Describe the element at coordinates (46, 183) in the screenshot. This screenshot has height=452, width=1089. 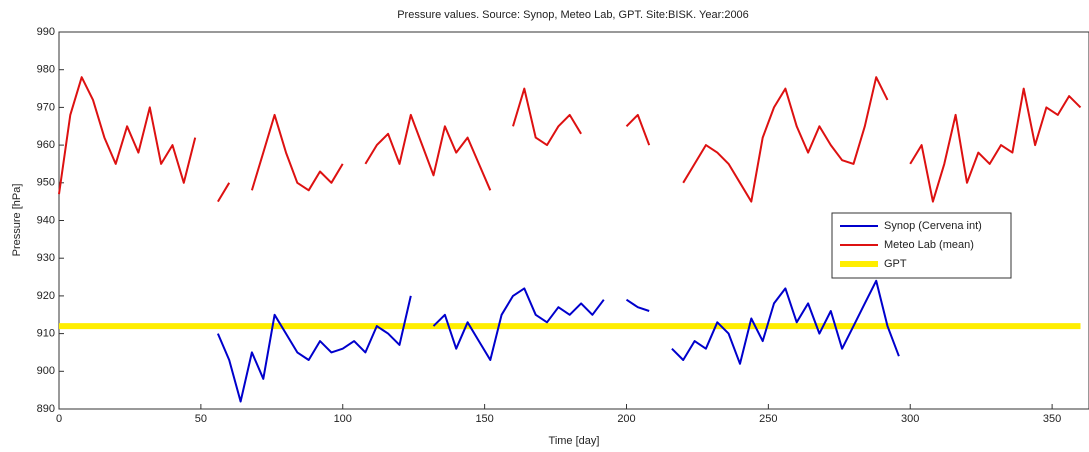
I see `y-tick-label: 950` at that location.